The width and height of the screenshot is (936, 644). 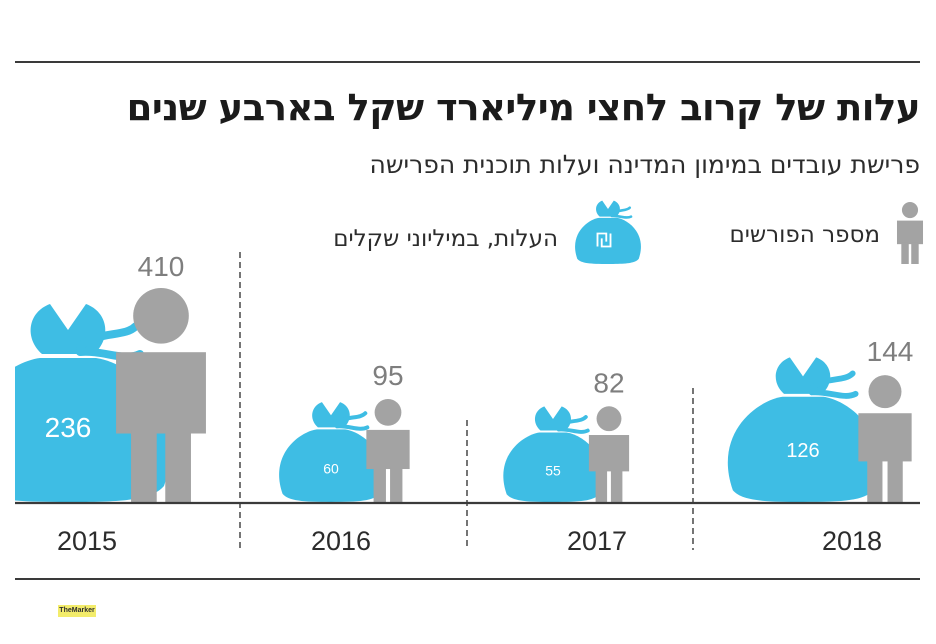 What do you see at coordinates (802, 451) in the screenshot?
I see `cost-value-label: 126` at bounding box center [802, 451].